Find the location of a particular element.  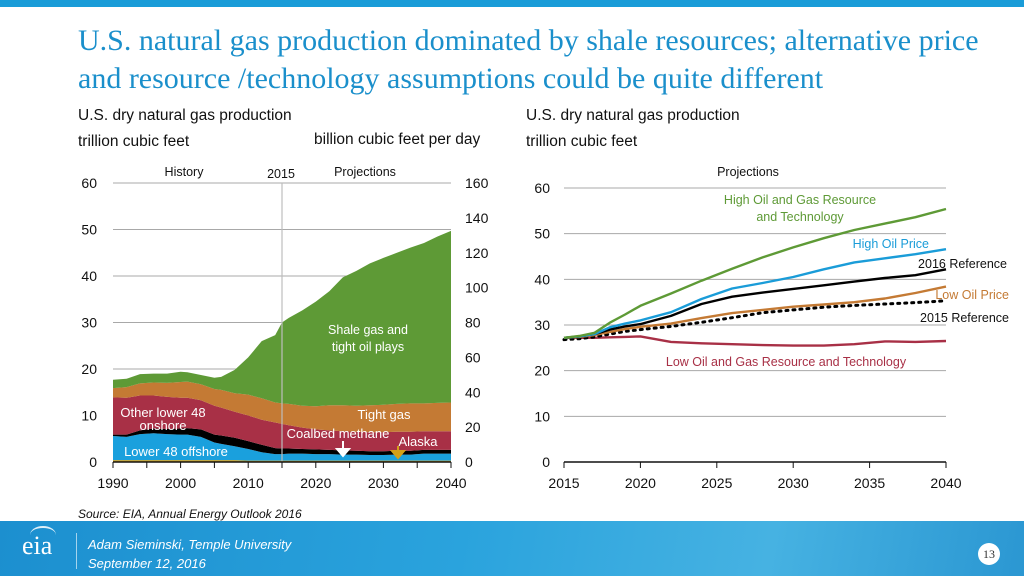

right-projections-label: Projections is located at coordinates (748, 172).